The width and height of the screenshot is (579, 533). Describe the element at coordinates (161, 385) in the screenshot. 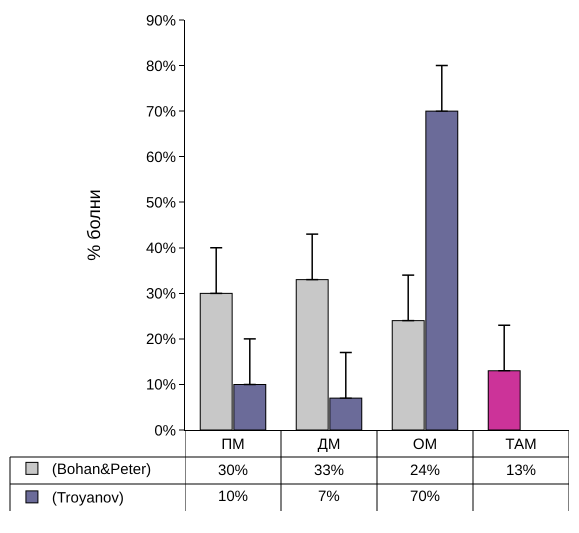

I see `y-tick-label: 10%` at that location.